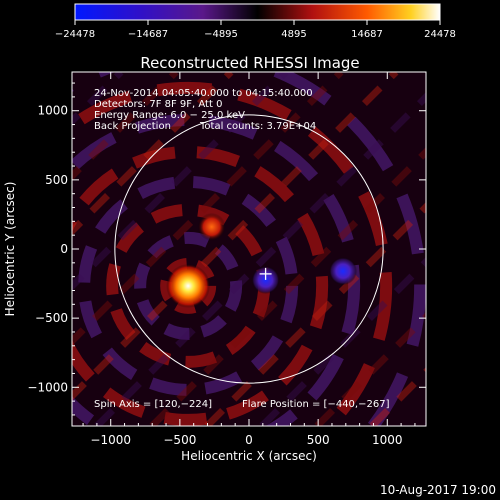 This screenshot has width=500, height=500. I want to click on colorbar: −24478 −14687 −4895 4895 14687 24478, so click(255, 21).